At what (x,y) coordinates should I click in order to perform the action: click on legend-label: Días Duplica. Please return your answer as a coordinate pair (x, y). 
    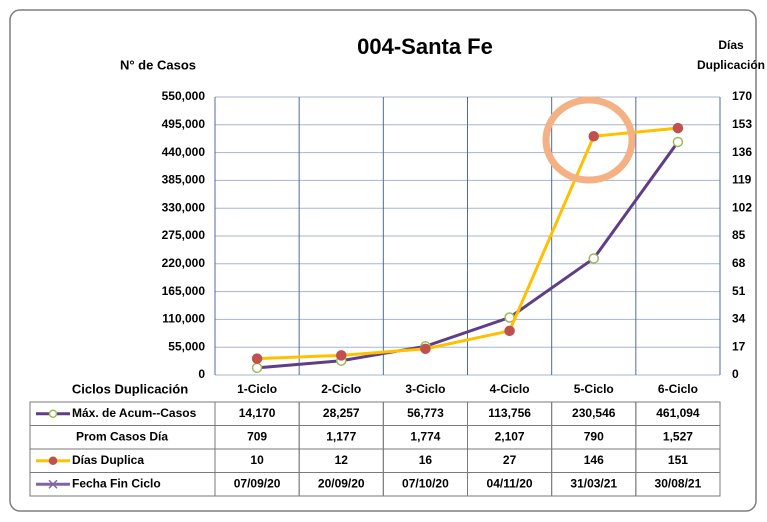
    Looking at the image, I should click on (108, 460).